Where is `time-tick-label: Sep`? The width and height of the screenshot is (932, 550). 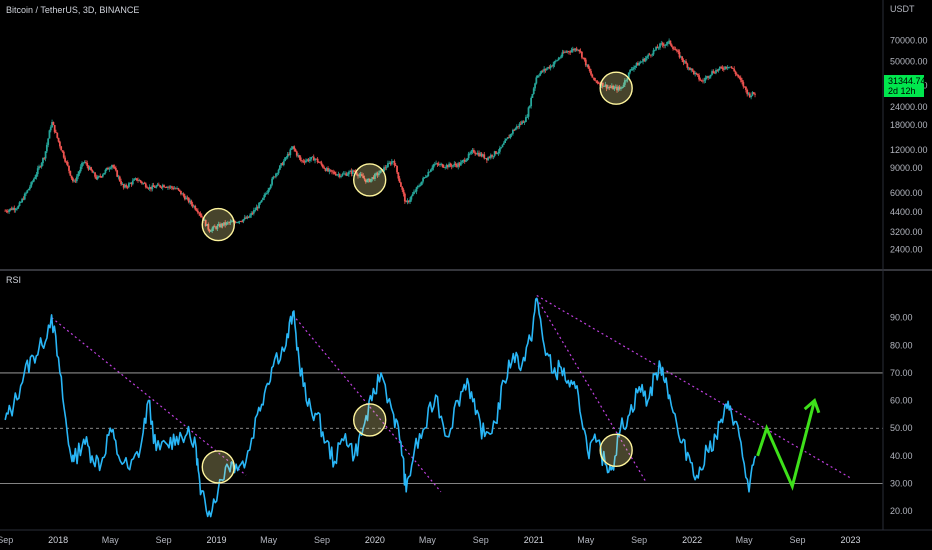 time-tick-label: Sep is located at coordinates (798, 540).